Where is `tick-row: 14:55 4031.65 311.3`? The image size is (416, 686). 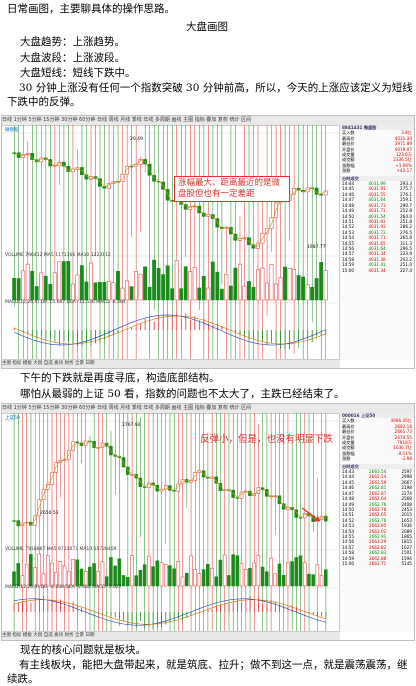 tick-row: 14:55 4031.65 311.3 is located at coordinates (377, 243).